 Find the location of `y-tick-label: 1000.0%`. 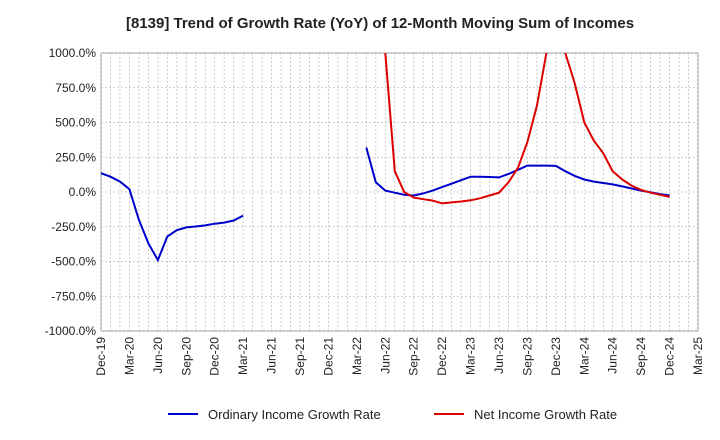

y-tick-label: 1000.0% is located at coordinates (73, 53).